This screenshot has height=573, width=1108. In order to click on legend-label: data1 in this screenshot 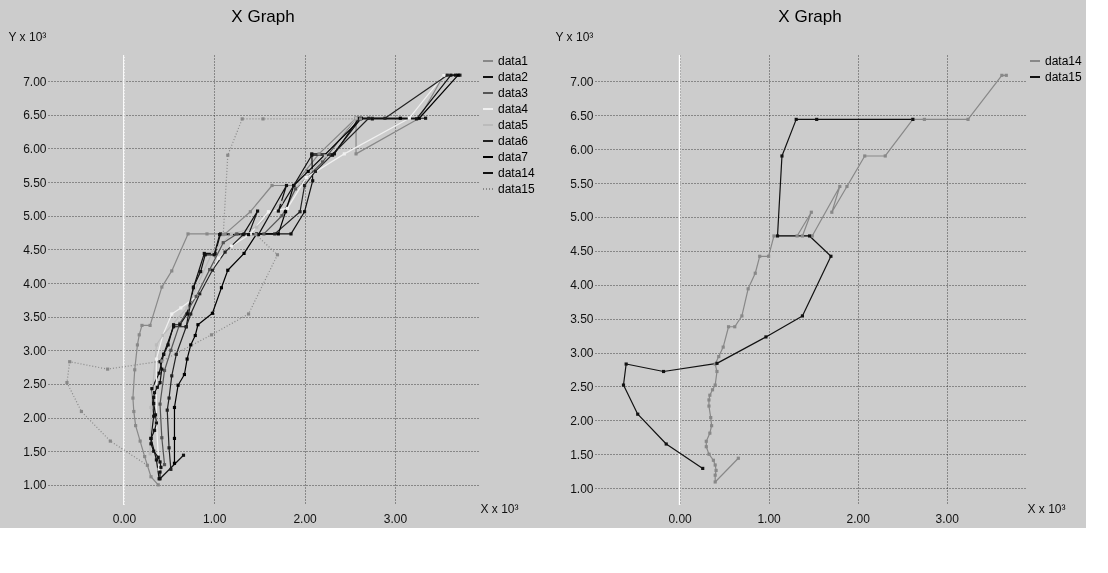, I will do `click(513, 61)`.